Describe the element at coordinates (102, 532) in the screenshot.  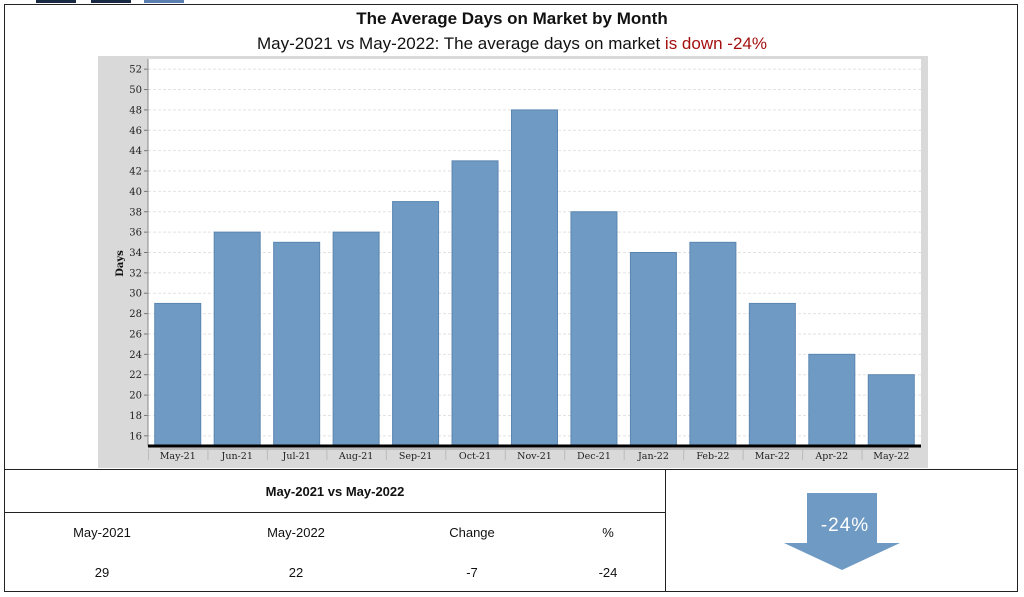
I see `summary-header-may-2021: May-2021` at that location.